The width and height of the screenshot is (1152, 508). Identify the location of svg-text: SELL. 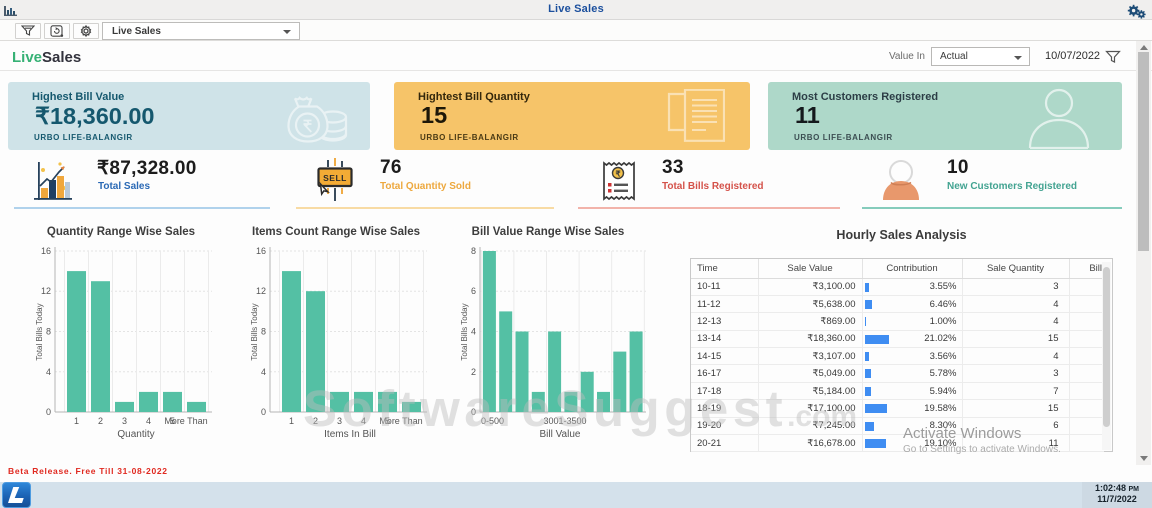
(335, 178).